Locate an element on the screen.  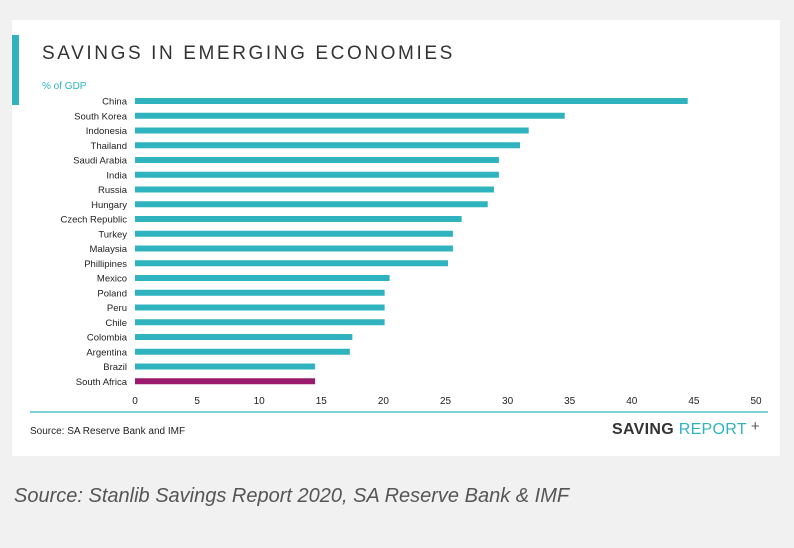
category-label: China is located at coordinates (115, 102).